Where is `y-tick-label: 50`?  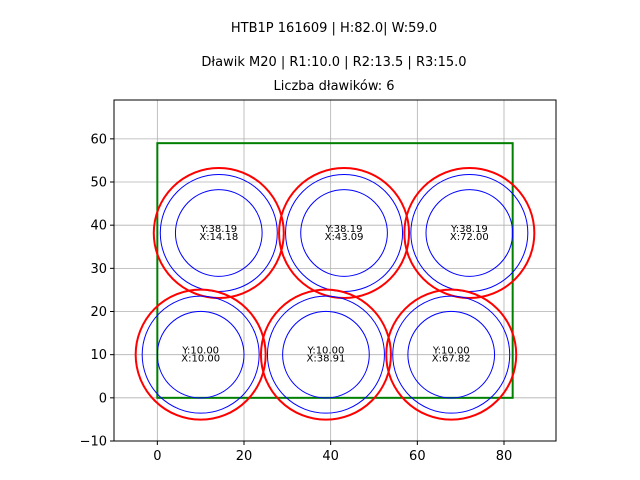 y-tick-label: 50 is located at coordinates (98, 183).